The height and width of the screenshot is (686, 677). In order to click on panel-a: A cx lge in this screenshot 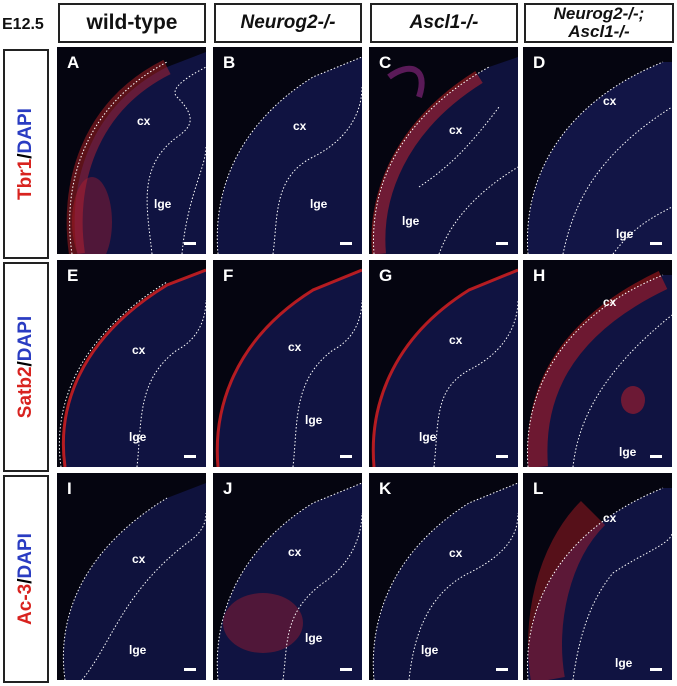, I will do `click(131, 150)`.